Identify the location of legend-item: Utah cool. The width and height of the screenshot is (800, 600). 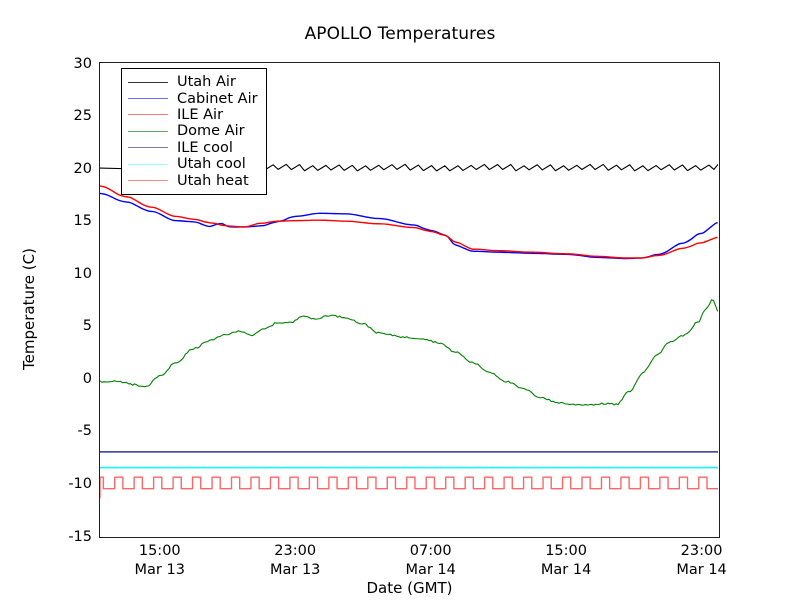
(193, 164).